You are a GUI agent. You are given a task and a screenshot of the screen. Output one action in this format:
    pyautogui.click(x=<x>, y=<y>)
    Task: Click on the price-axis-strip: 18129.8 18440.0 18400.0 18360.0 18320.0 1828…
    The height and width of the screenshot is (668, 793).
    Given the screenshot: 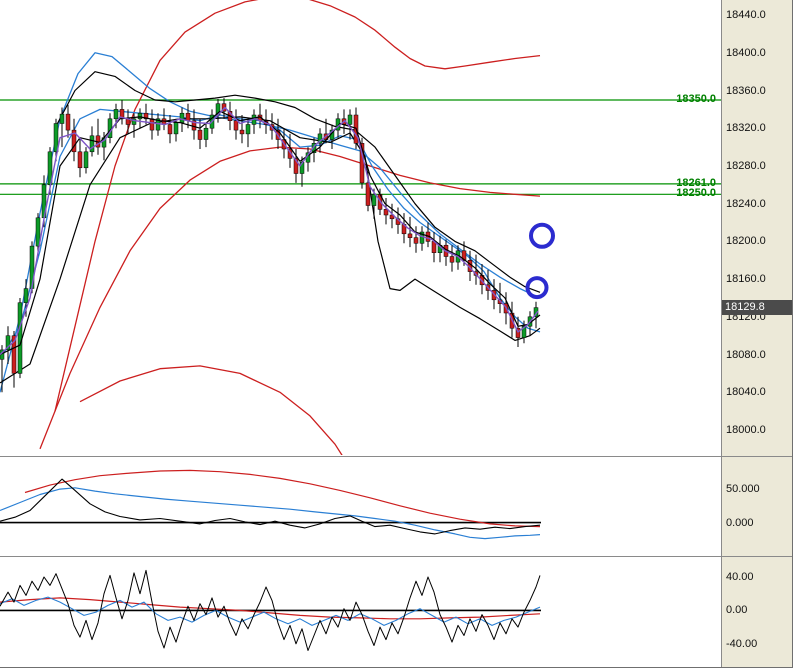 What is the action you would take?
    pyautogui.click(x=756, y=333)
    